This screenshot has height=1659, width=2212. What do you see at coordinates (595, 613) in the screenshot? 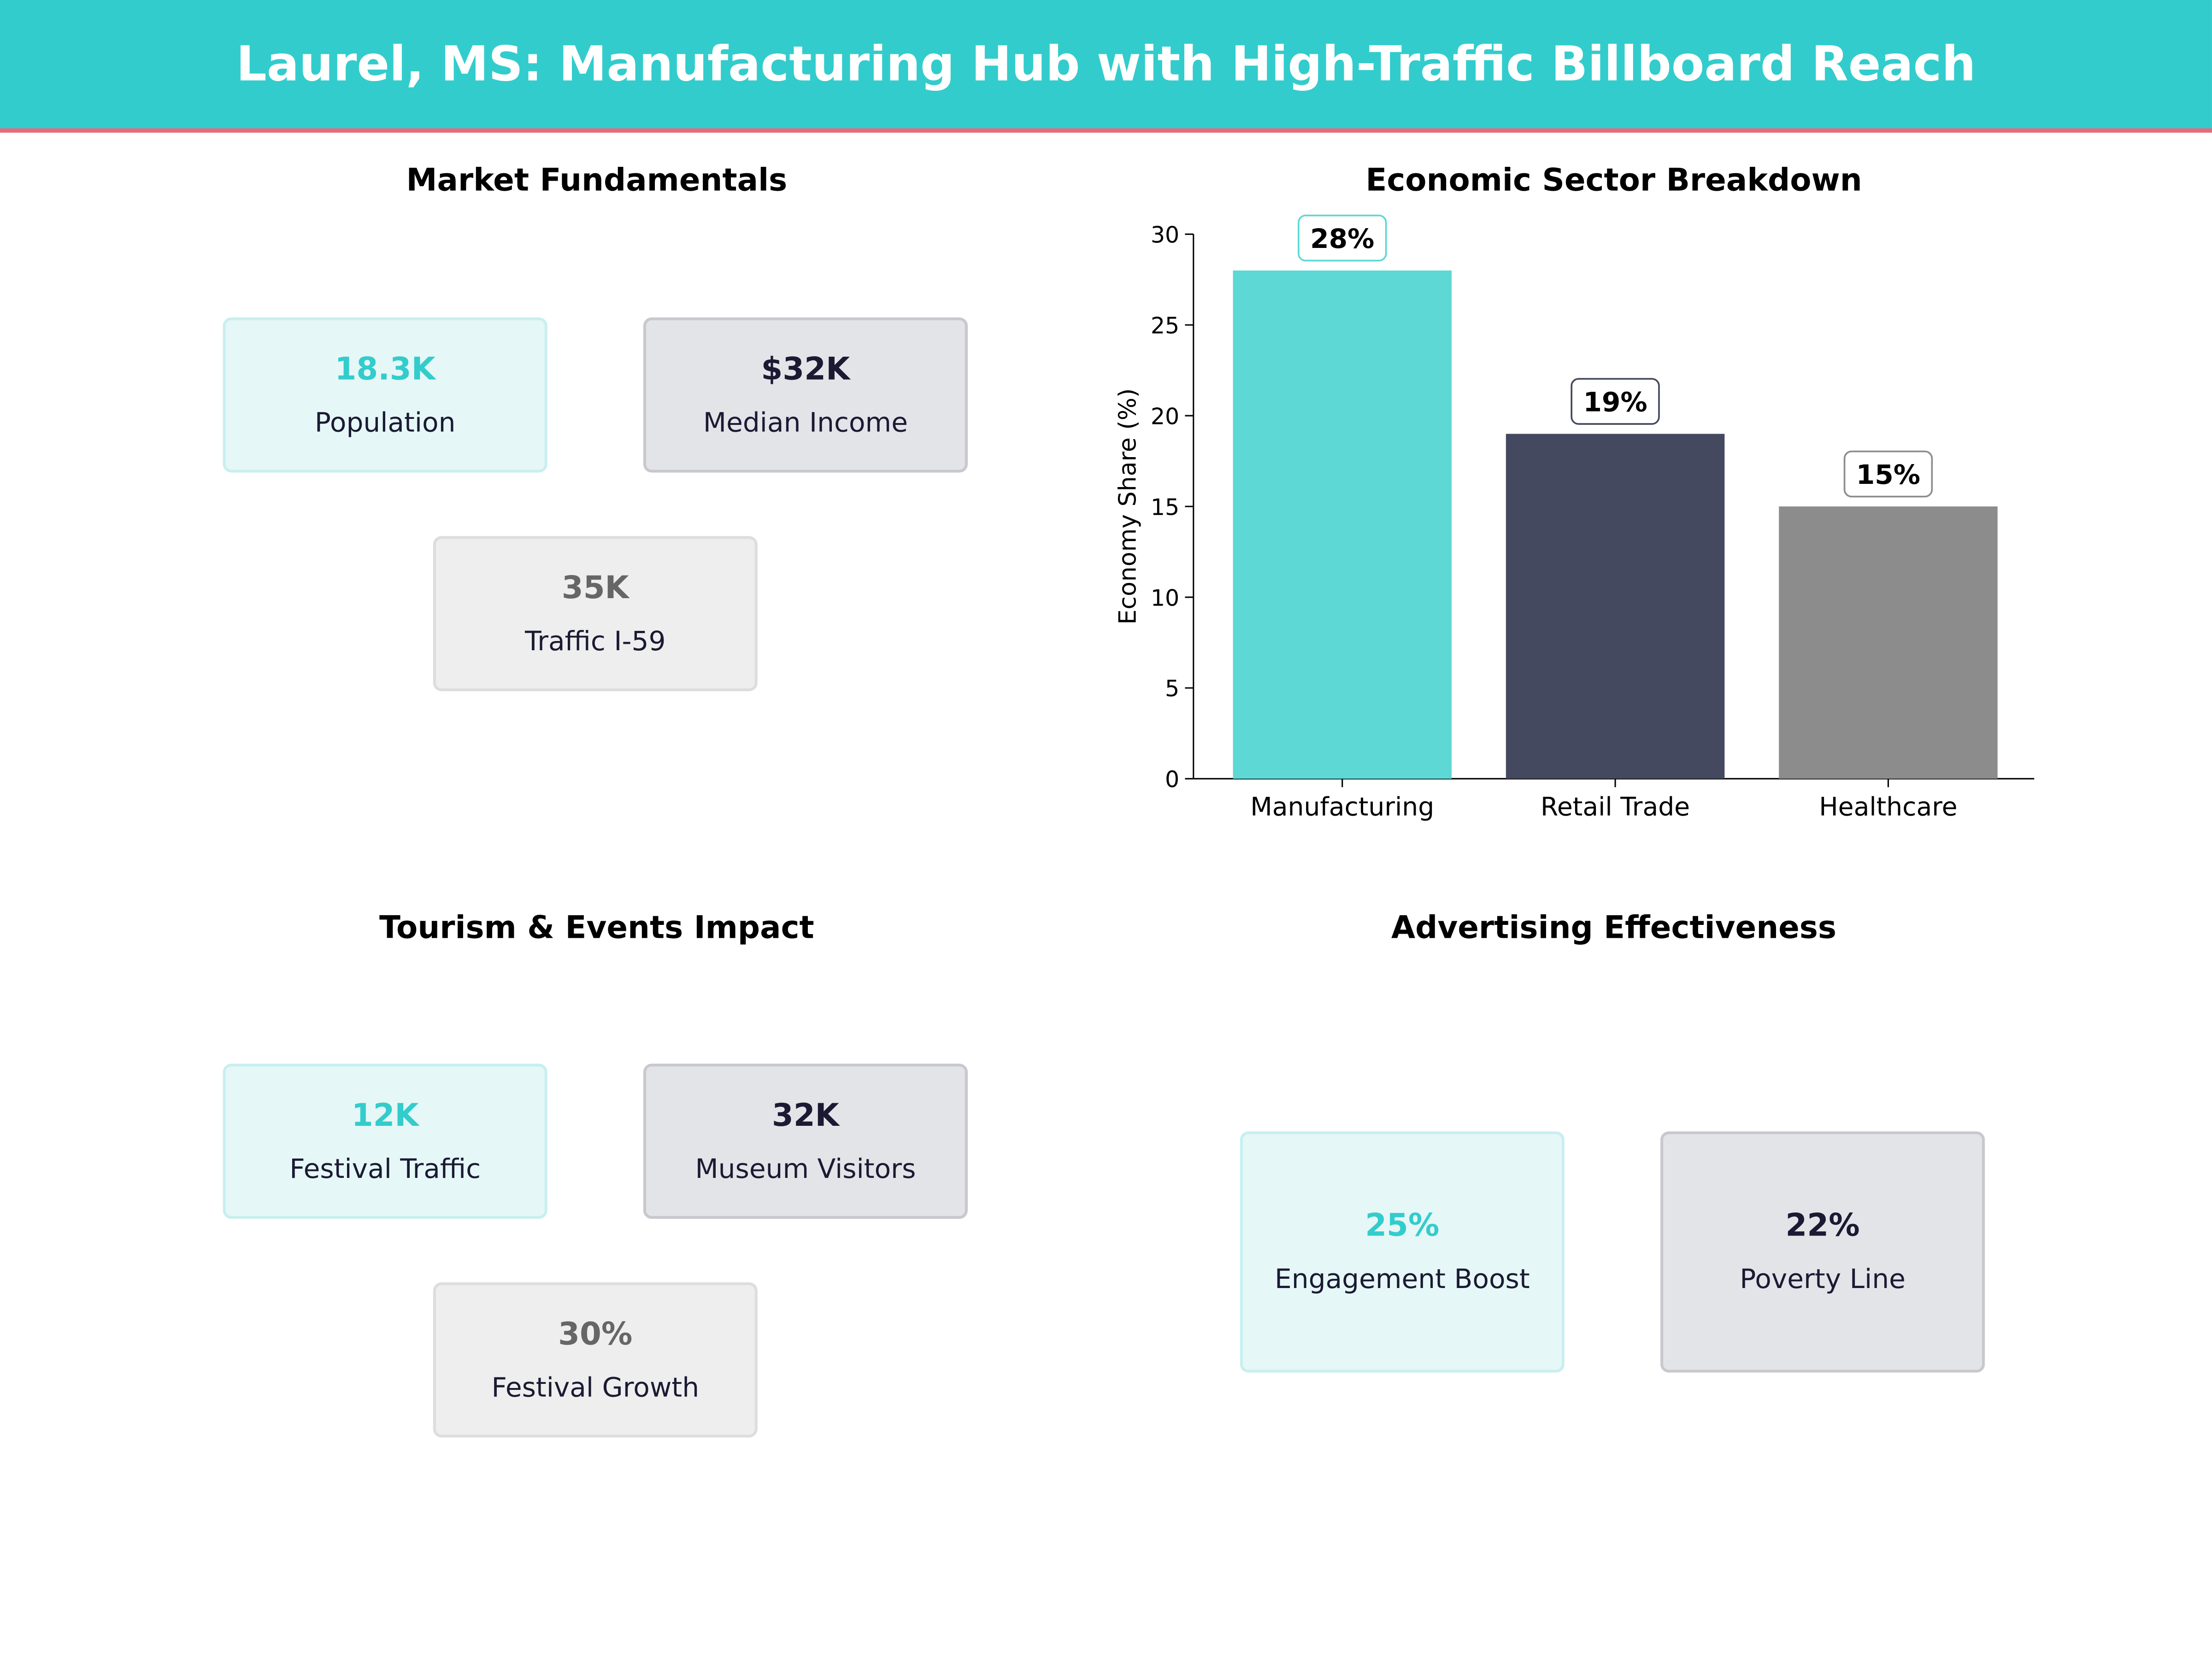
I see `traffic-card: 35K Traffic I-59` at bounding box center [595, 613].